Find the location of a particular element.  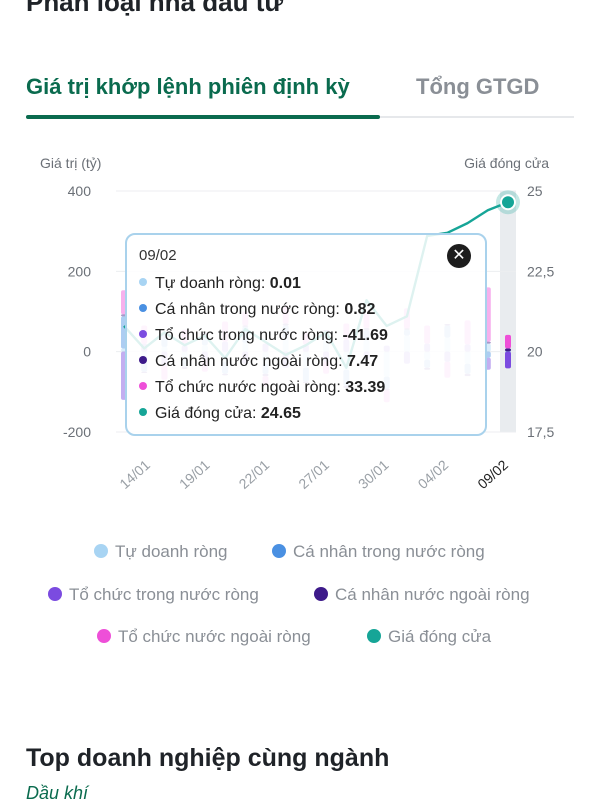

x-tick-label: 09/02 is located at coordinates (492, 473).